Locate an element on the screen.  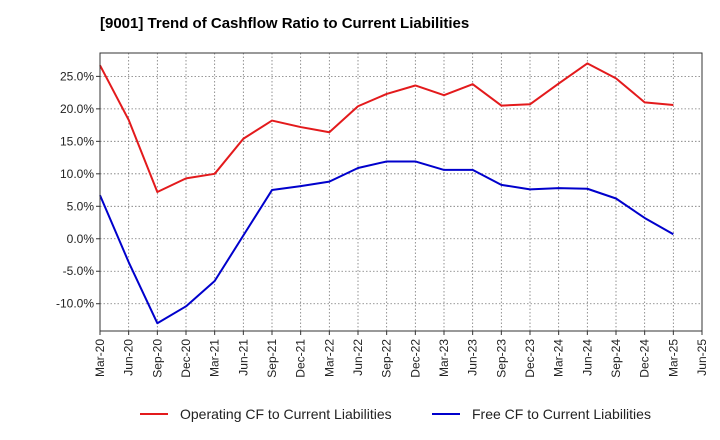
x-tick-label: Dec-21 is located at coordinates (301, 358).